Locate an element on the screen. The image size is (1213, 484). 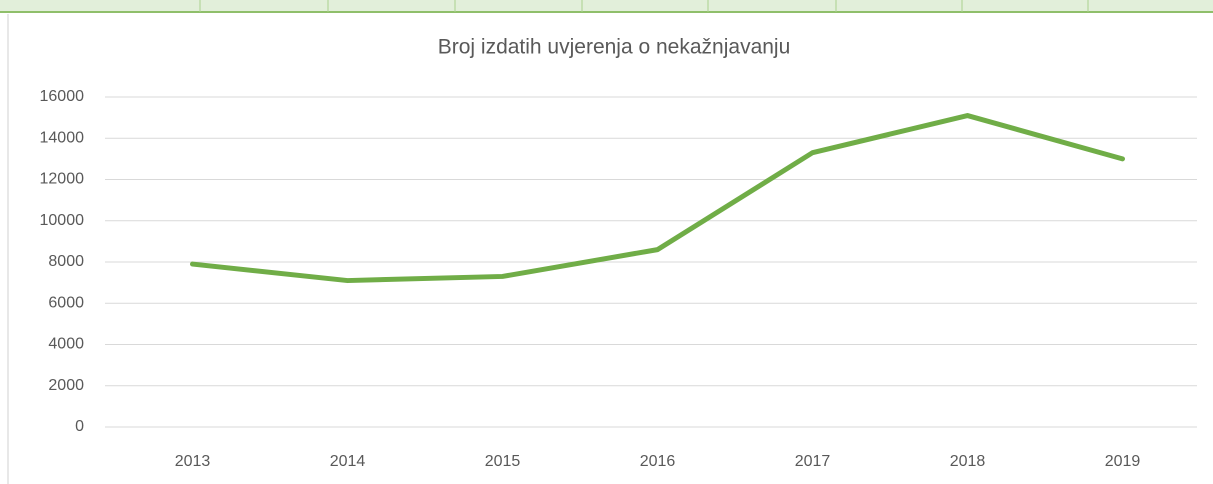
y-tick-label: 10000 is located at coordinates (62, 220).